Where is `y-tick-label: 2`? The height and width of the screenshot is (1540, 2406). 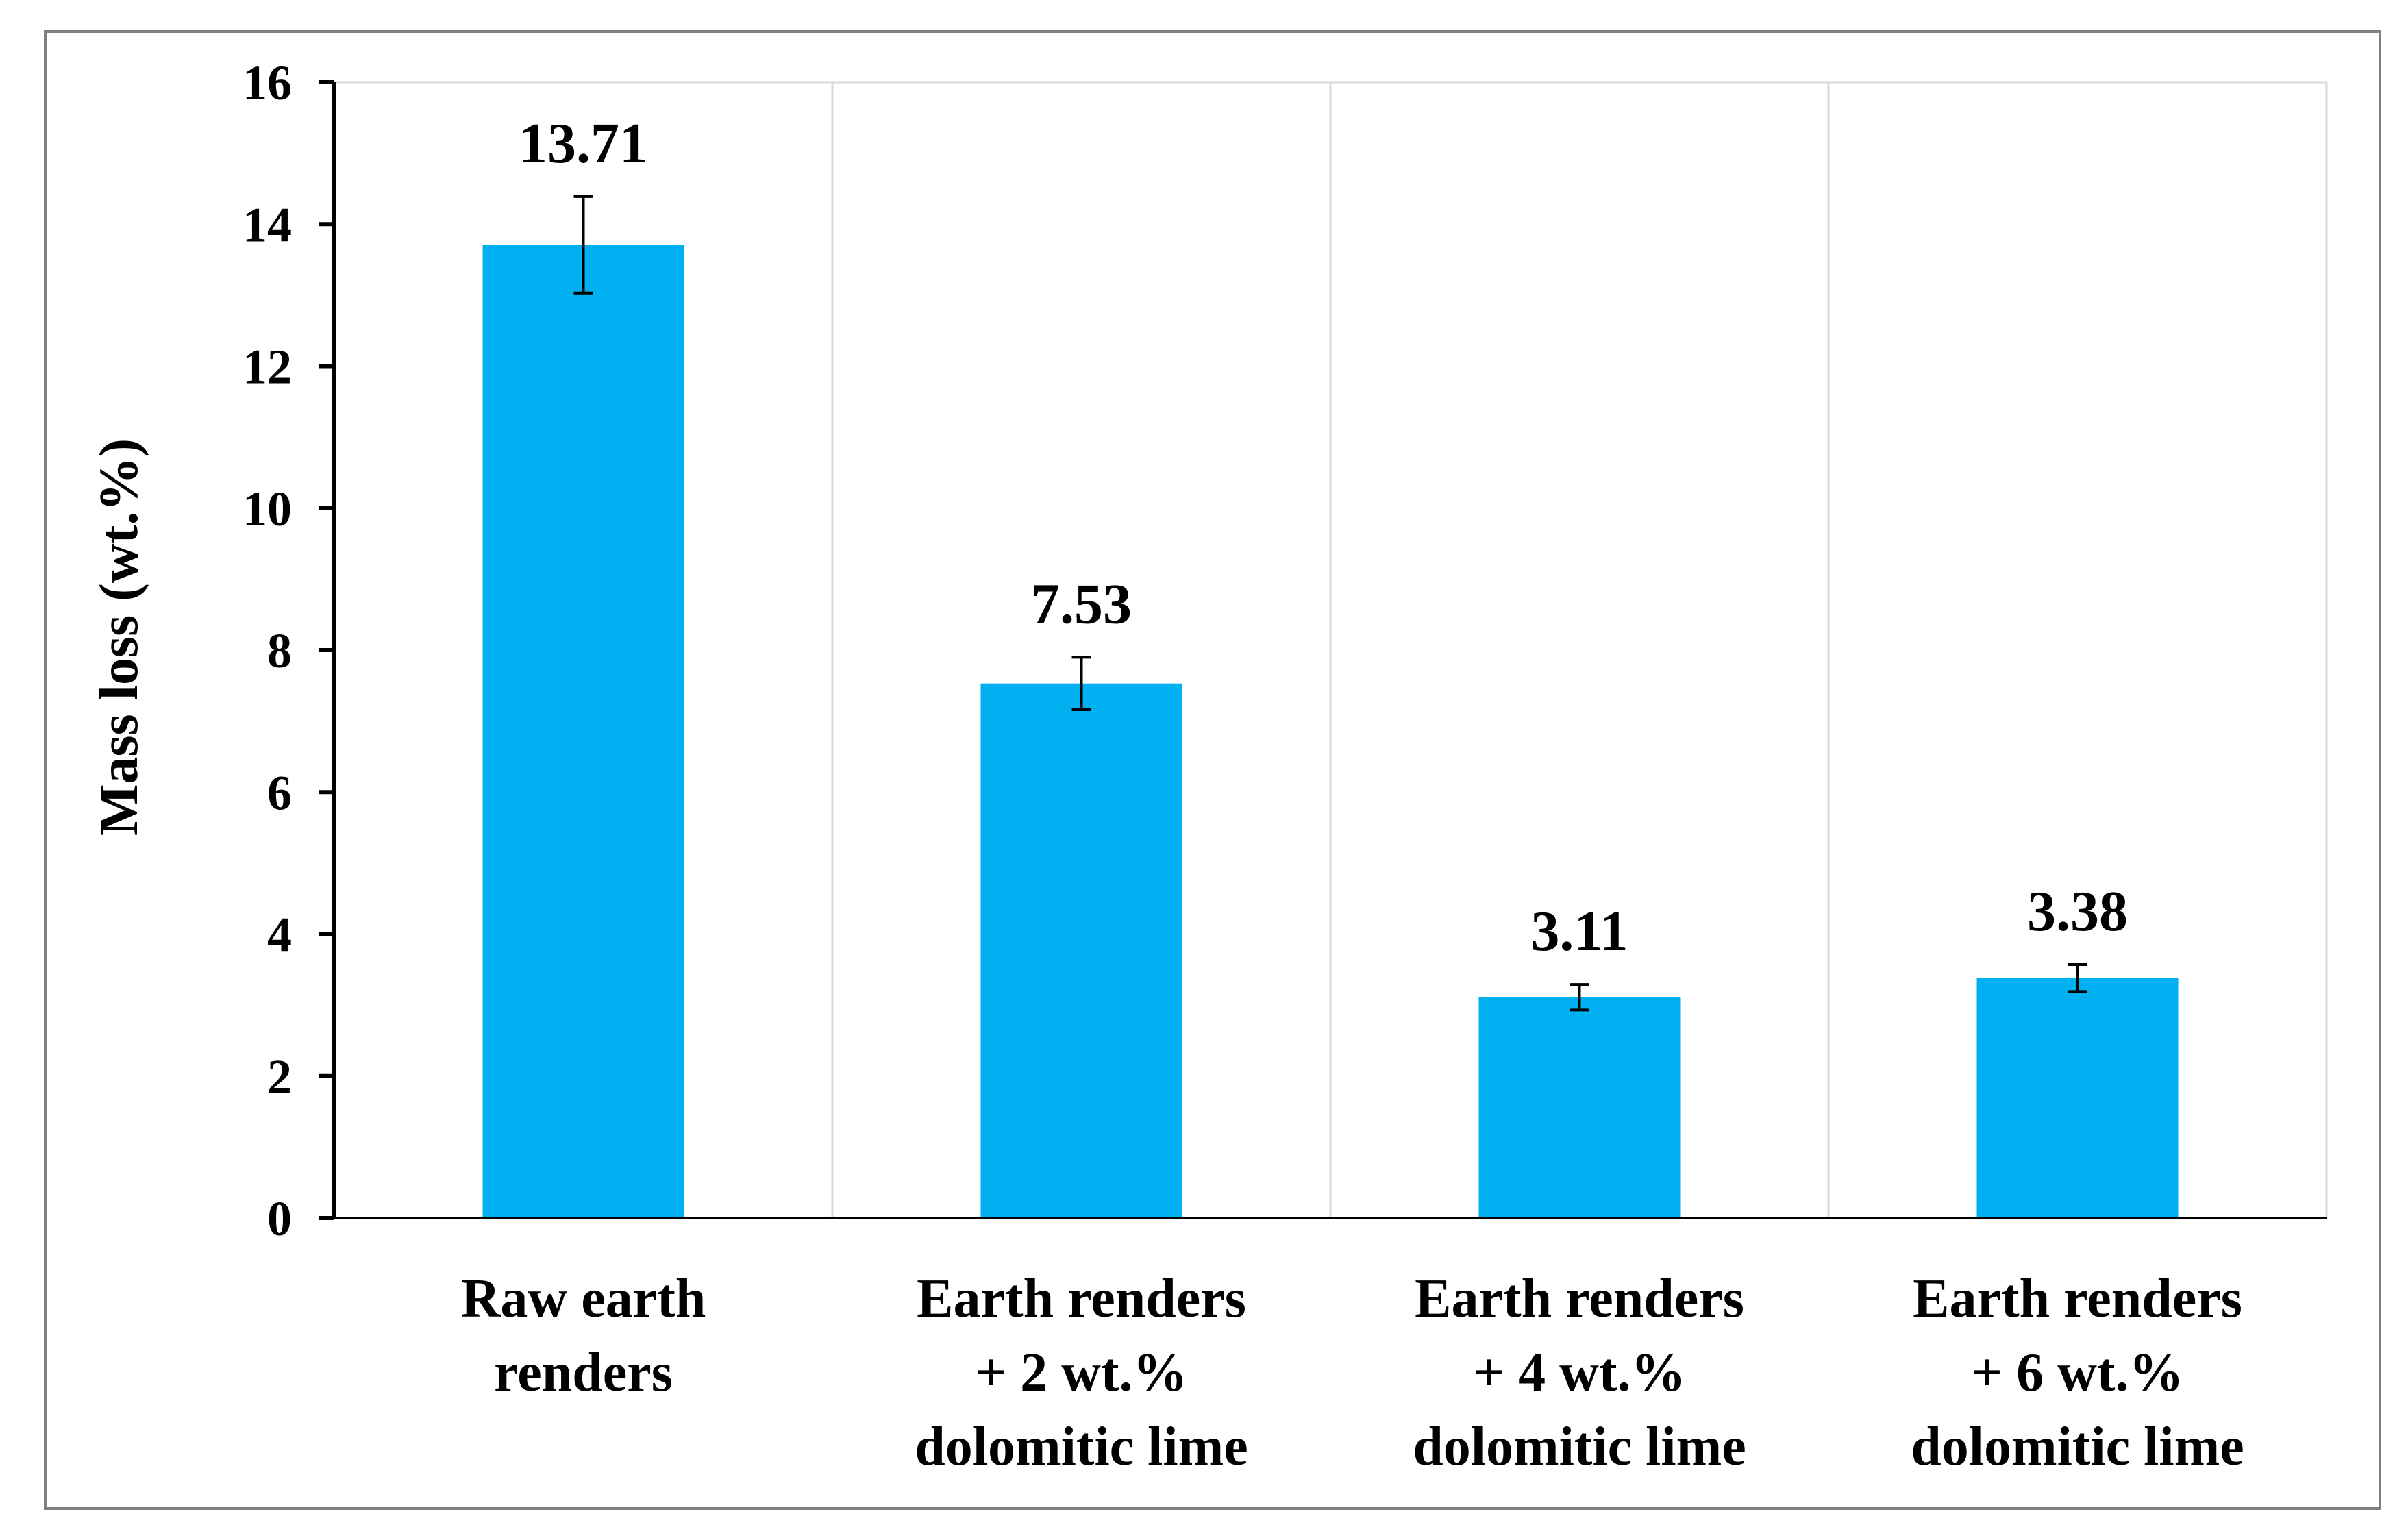
y-tick-label: 2 is located at coordinates (279, 1077).